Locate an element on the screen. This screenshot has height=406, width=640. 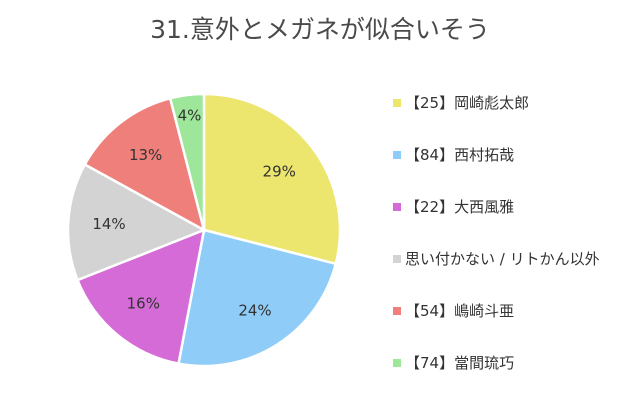
slice-value-label-0: 29% is located at coordinates (279, 172).